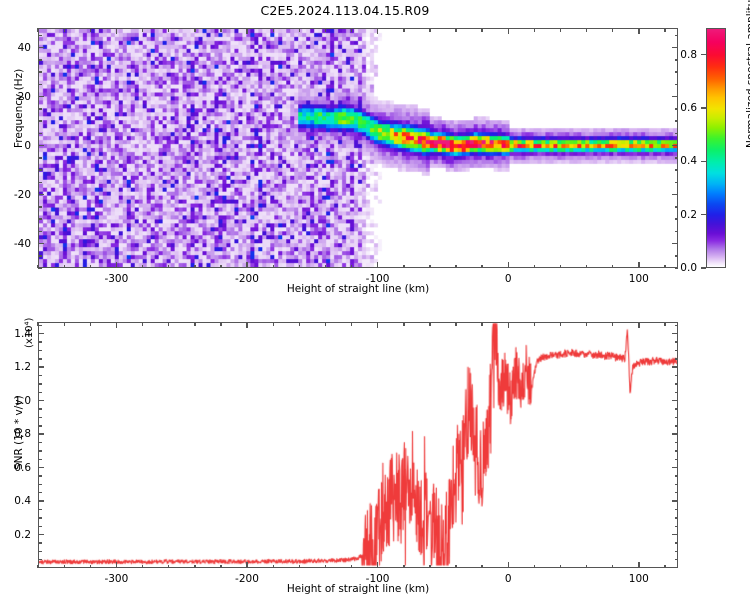 The width and height of the screenshot is (750, 600). Describe the element at coordinates (22, 333) in the screenshot. I see `snr-yticklabel: 1.4` at that location.